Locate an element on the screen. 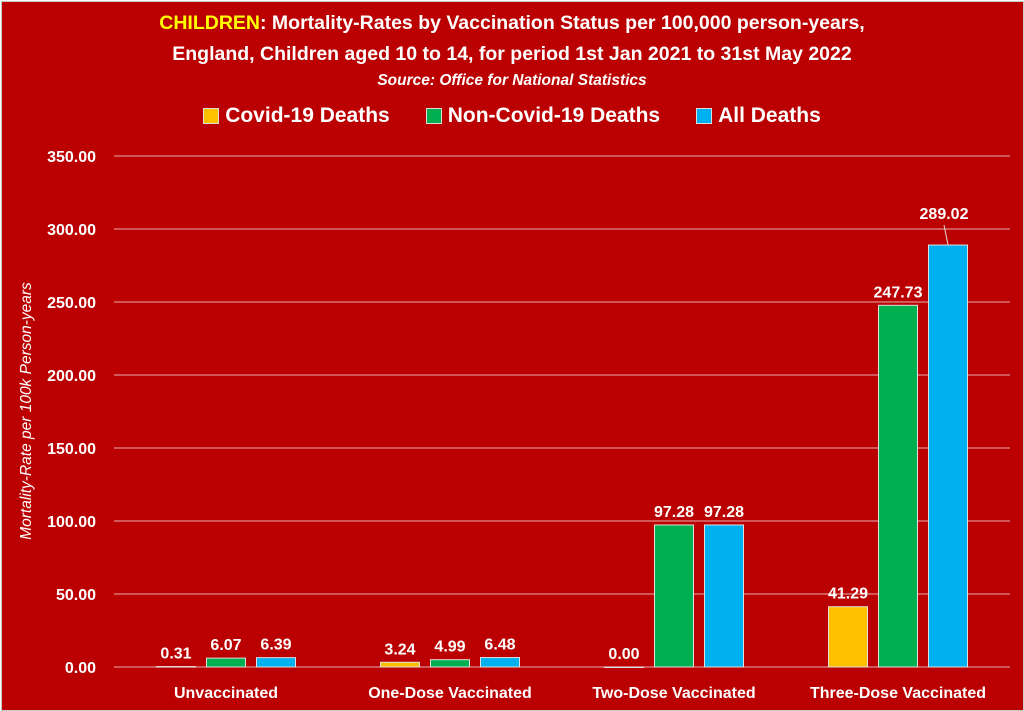  data-label: 247.73 is located at coordinates (898, 292).